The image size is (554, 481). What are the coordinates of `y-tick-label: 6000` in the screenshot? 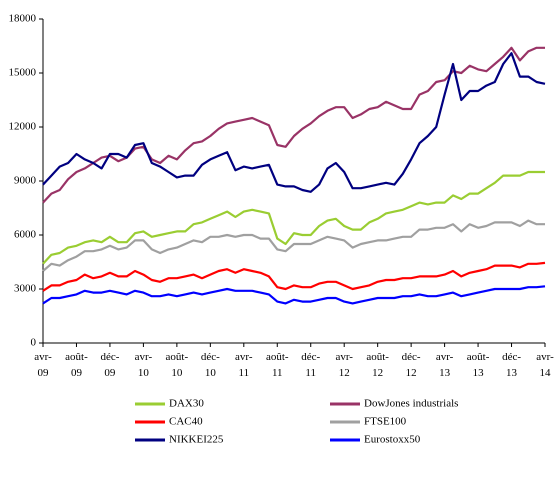 It's located at (25, 235).